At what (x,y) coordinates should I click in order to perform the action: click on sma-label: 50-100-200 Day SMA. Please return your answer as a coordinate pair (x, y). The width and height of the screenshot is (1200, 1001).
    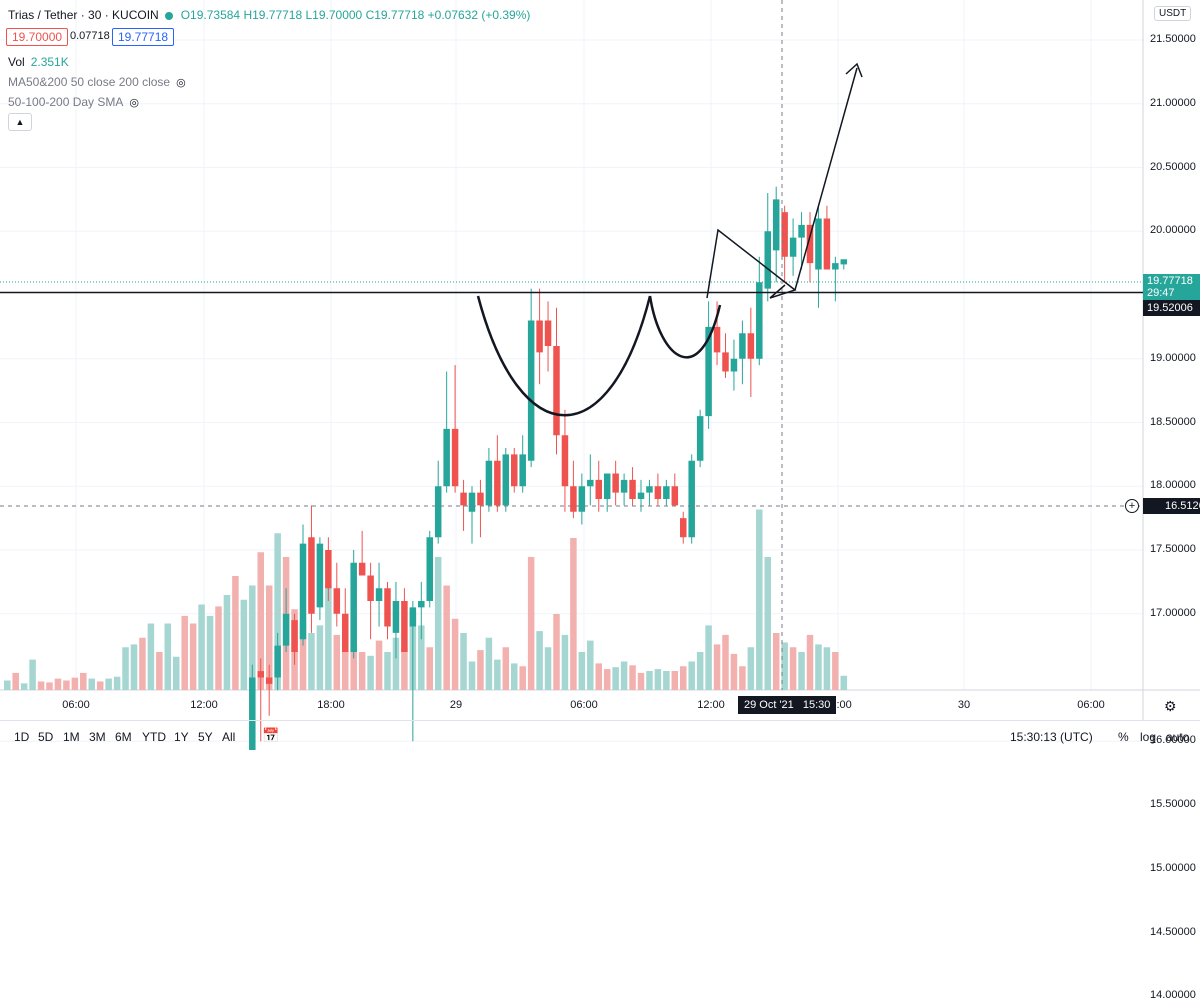
    Looking at the image, I should click on (66, 102).